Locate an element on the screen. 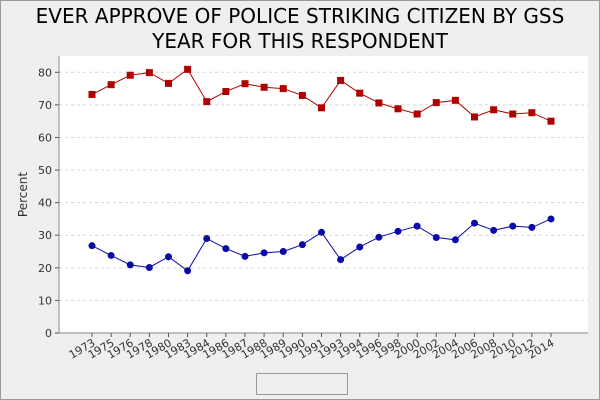  y-axis-label: Percent is located at coordinates (23, 194).